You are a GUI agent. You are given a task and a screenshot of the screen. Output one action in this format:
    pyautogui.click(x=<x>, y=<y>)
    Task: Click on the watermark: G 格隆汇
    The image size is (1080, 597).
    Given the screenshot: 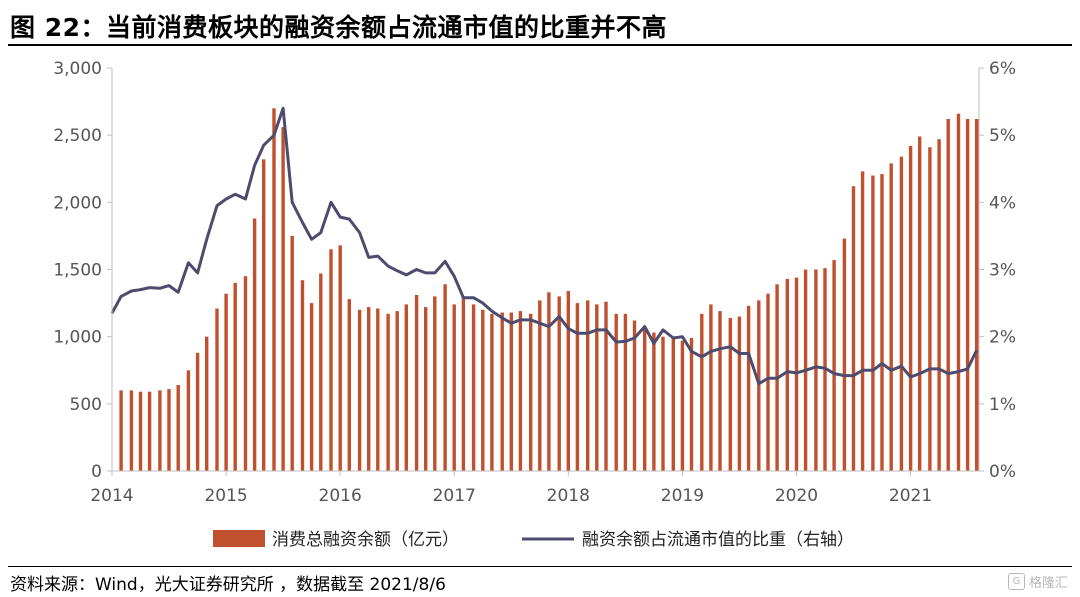 What is the action you would take?
    pyautogui.click(x=1037, y=581)
    